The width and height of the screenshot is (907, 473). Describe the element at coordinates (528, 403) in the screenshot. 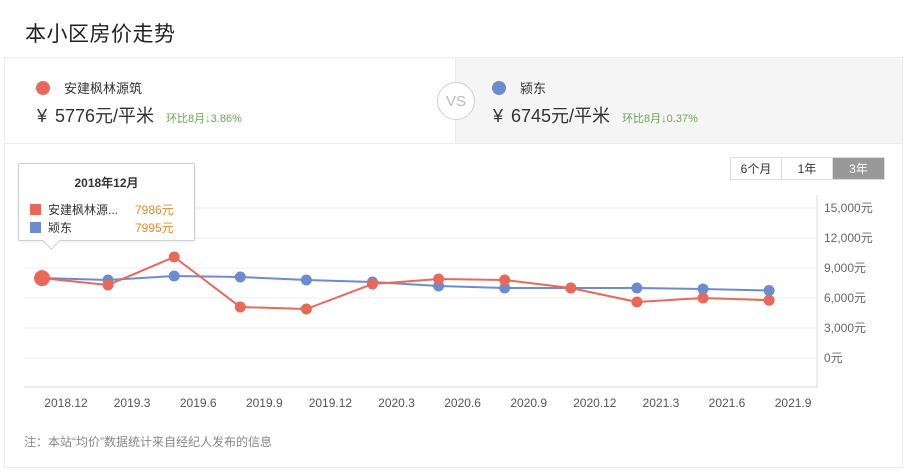

I see `x-tick-label: 2020.9` at that location.